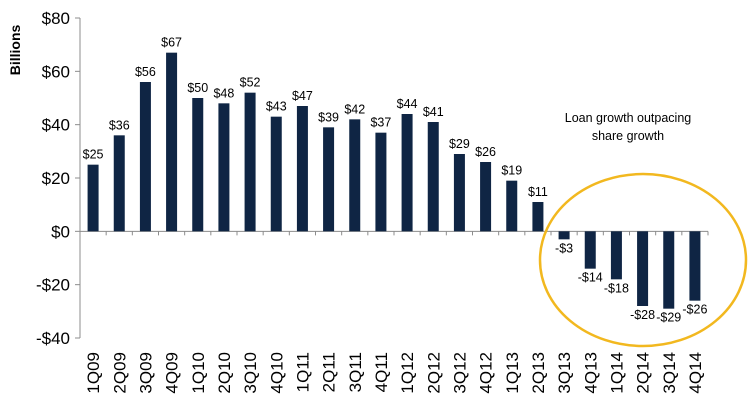  I want to click on data-label: $39, so click(328, 117).